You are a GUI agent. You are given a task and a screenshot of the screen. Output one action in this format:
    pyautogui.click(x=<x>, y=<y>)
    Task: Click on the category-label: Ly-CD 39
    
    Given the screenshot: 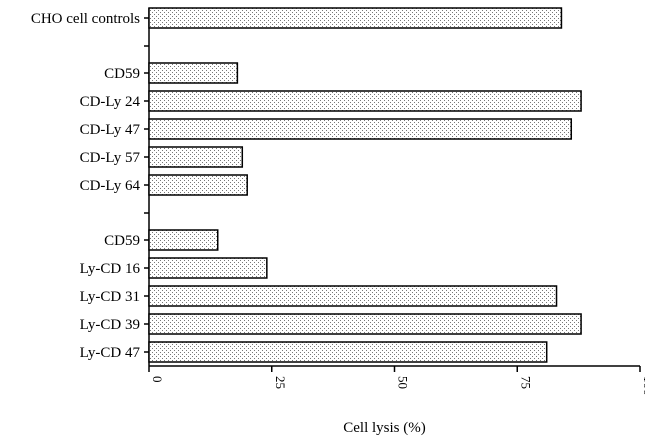 What is the action you would take?
    pyautogui.click(x=110, y=325)
    